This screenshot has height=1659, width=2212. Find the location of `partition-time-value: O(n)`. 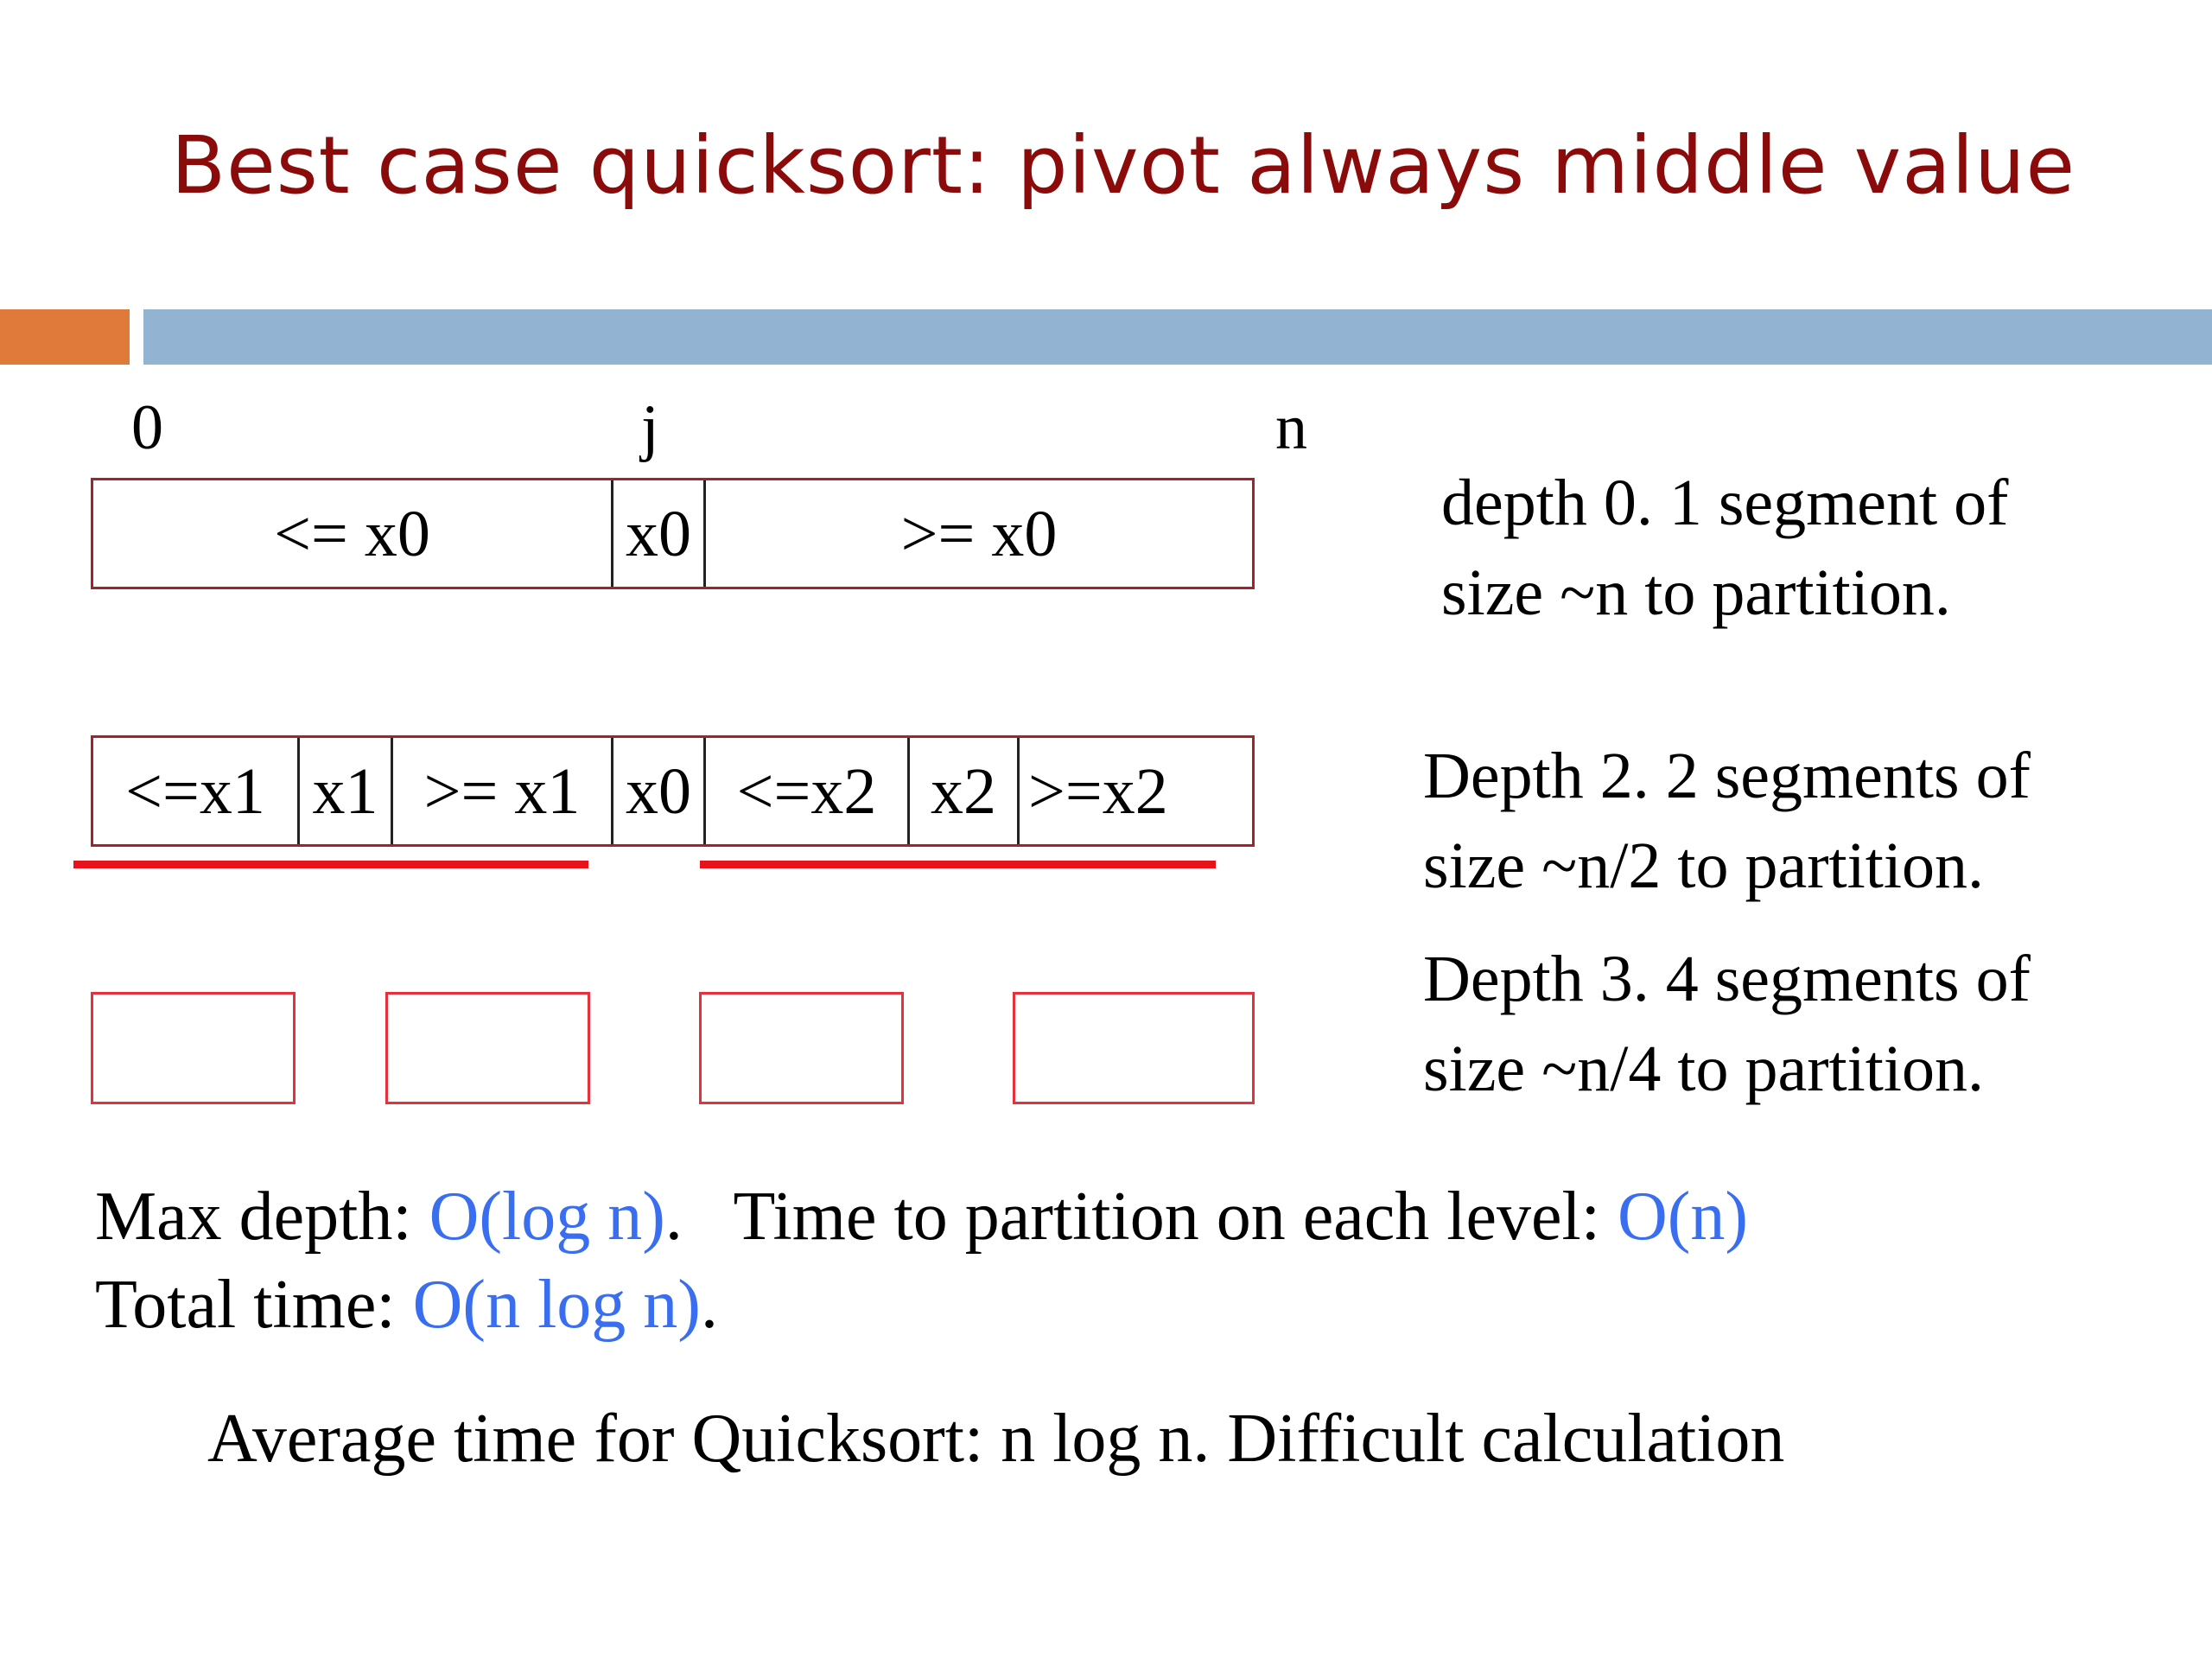

partition-time-value: O(n) is located at coordinates (1683, 1217).